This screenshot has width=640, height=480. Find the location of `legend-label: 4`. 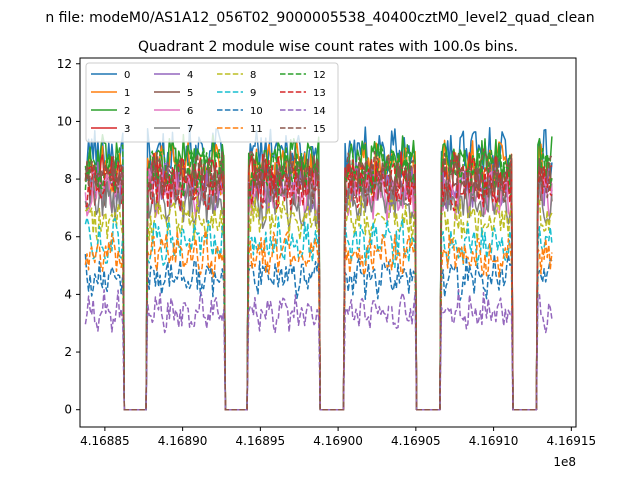

legend-label: 4 is located at coordinates (190, 75).